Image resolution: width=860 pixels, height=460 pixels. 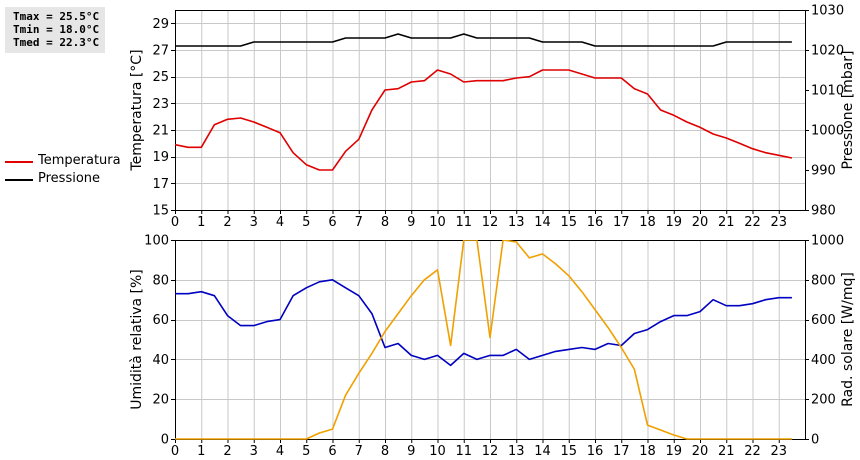 What do you see at coordinates (159, 341) in the screenshot?
I see `y-axis-left: 0 20 40 60 80 100` at bounding box center [159, 341].